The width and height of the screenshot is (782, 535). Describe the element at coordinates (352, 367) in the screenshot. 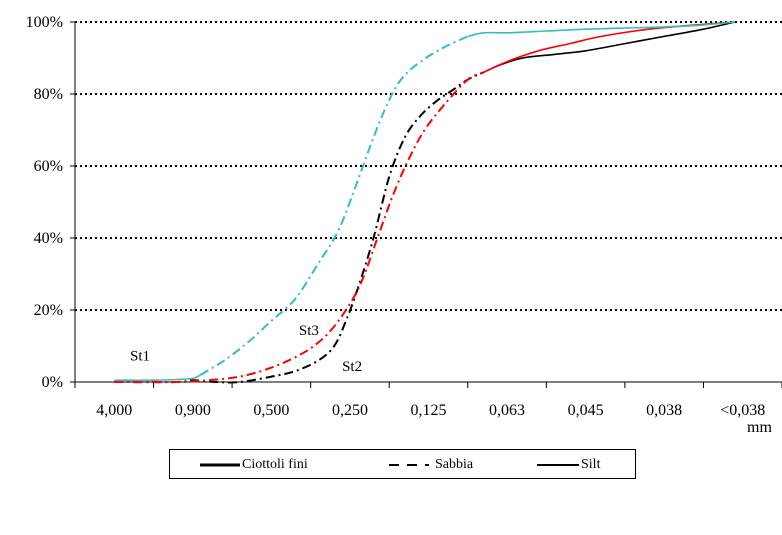

I see `annotation-st2: St2` at that location.